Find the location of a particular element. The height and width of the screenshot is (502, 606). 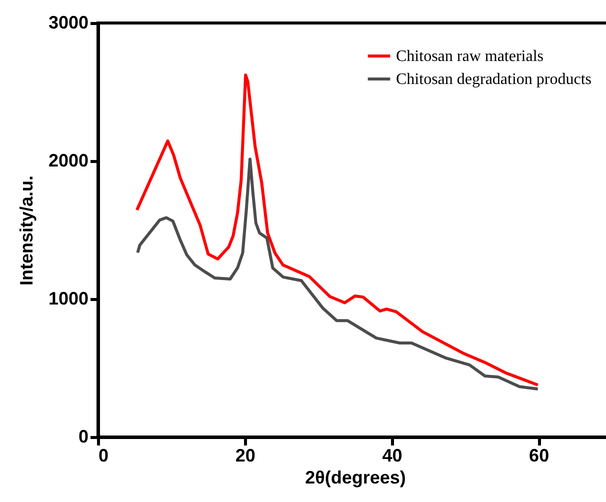

y-axis-title: Intensity/a.u. is located at coordinates (26, 230).